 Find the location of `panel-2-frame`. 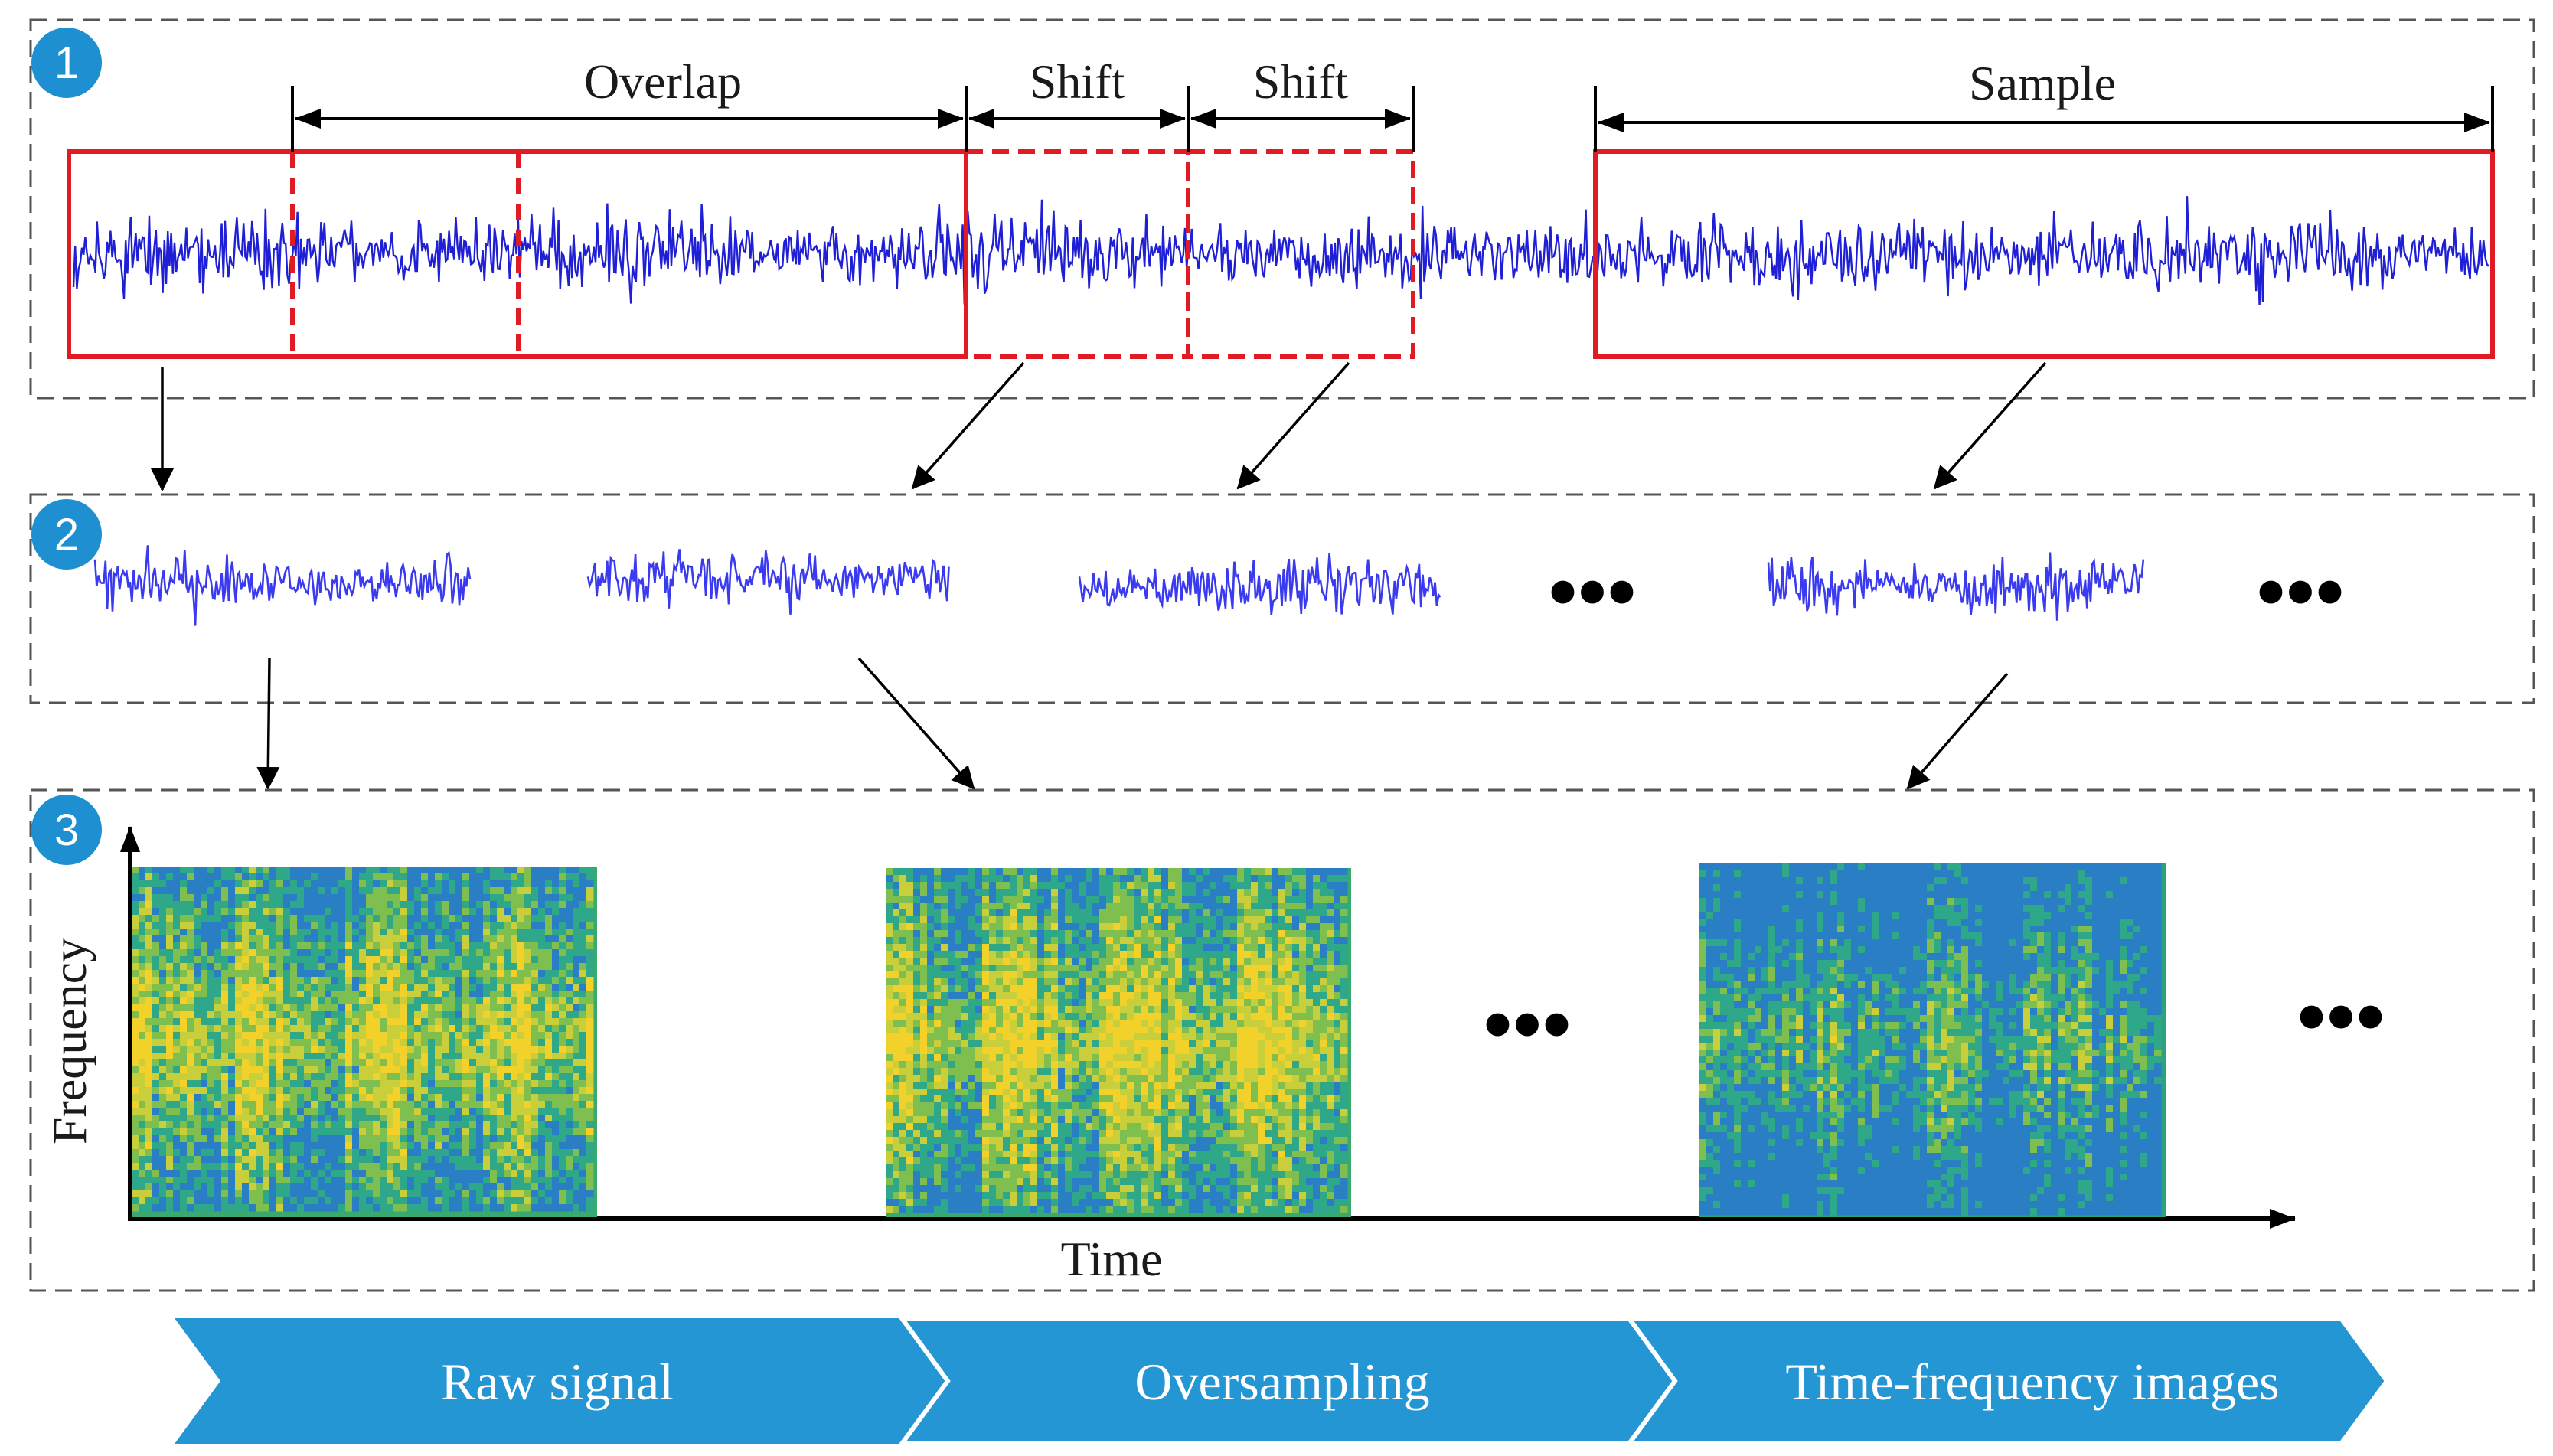

panel-2-frame is located at coordinates (1282, 599).